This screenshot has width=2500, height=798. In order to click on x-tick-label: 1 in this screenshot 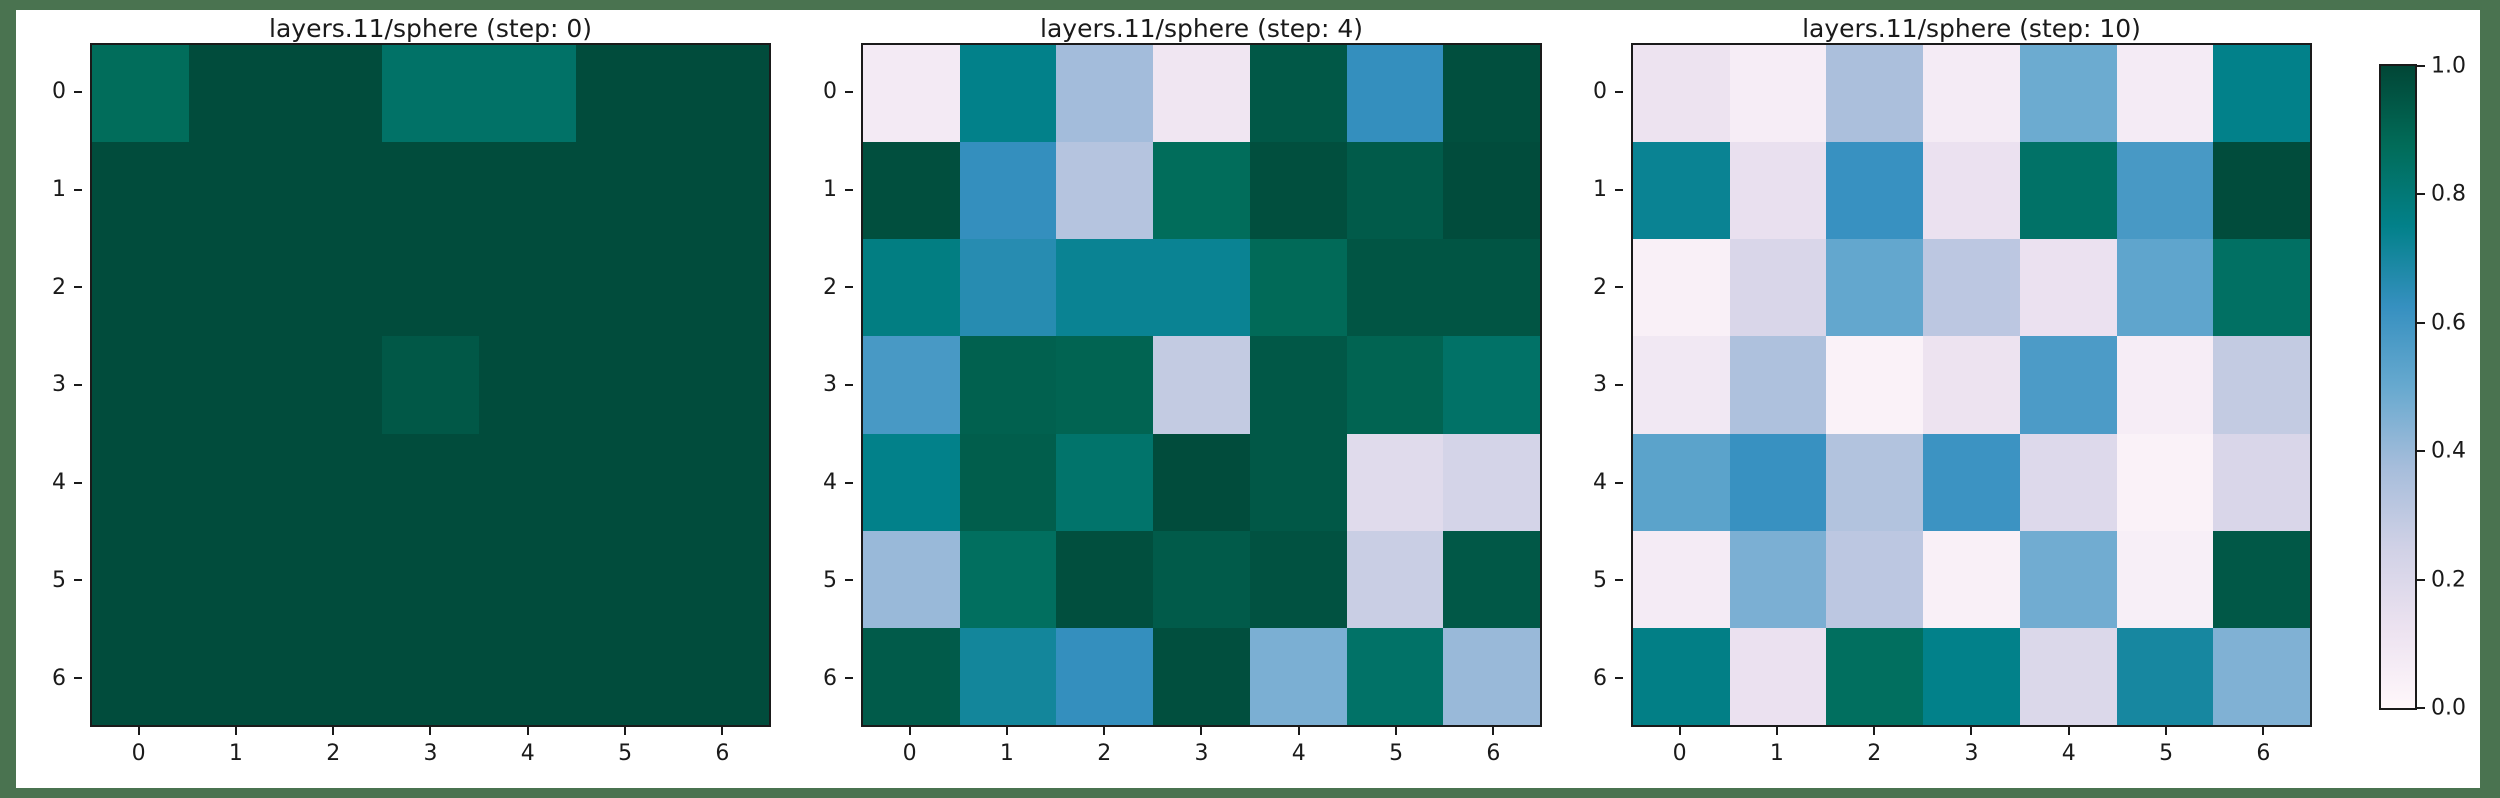, I will do `click(1006, 752)`.